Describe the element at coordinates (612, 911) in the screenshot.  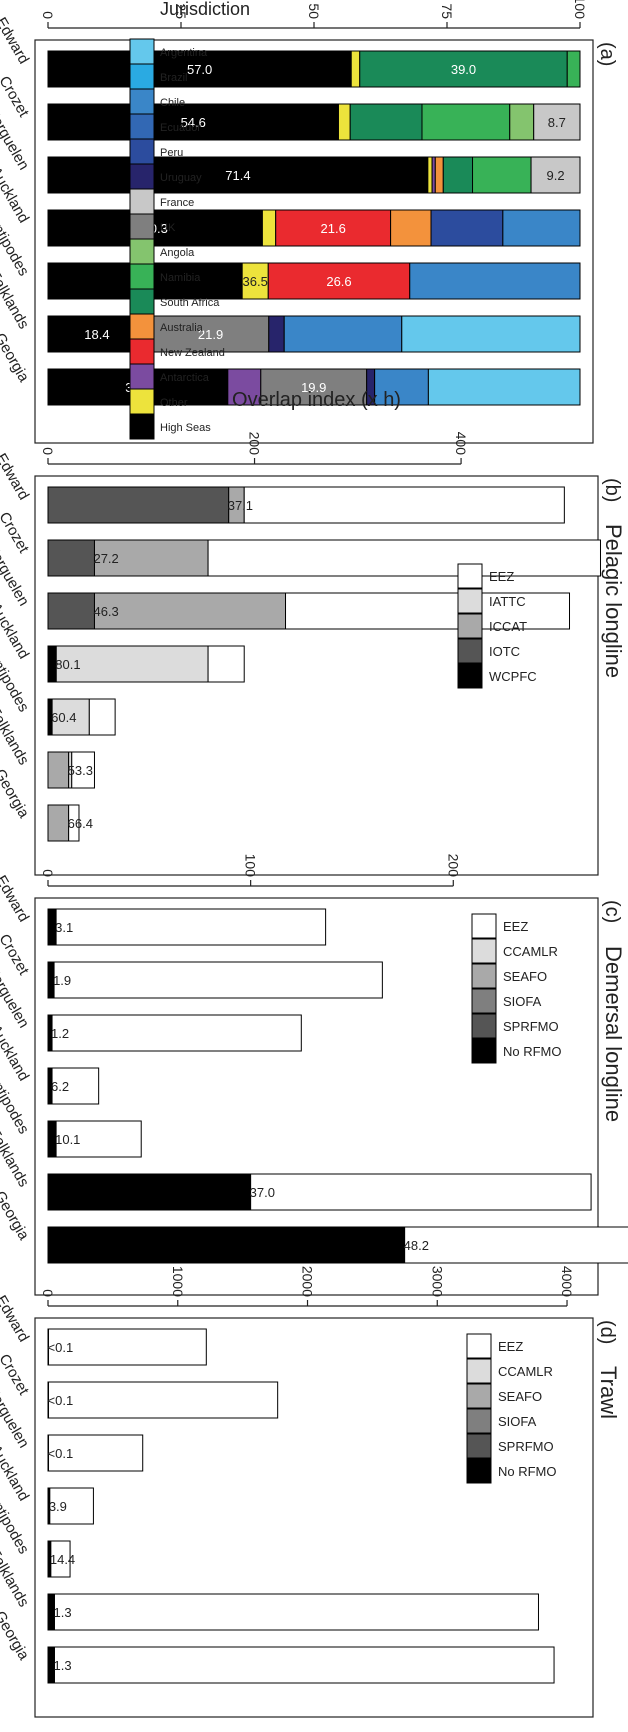
I see `panel-label: (c)` at that location.